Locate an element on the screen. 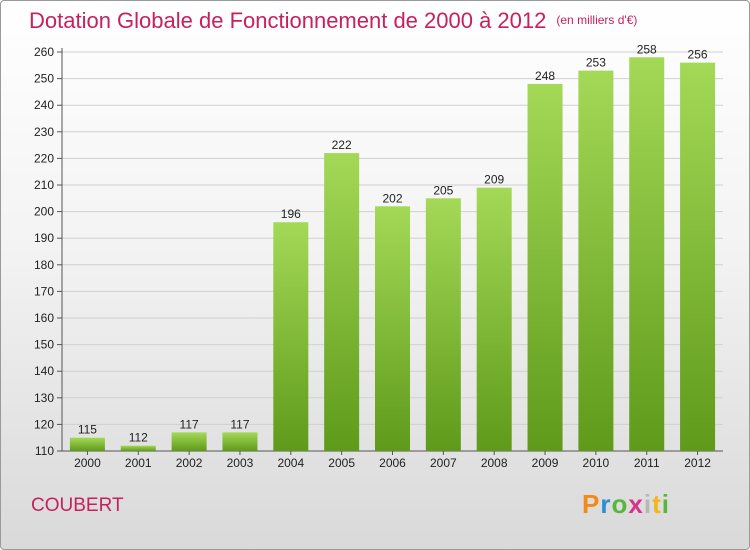 This screenshot has width=750, height=550. x-tick-label: 2007 is located at coordinates (443, 463).